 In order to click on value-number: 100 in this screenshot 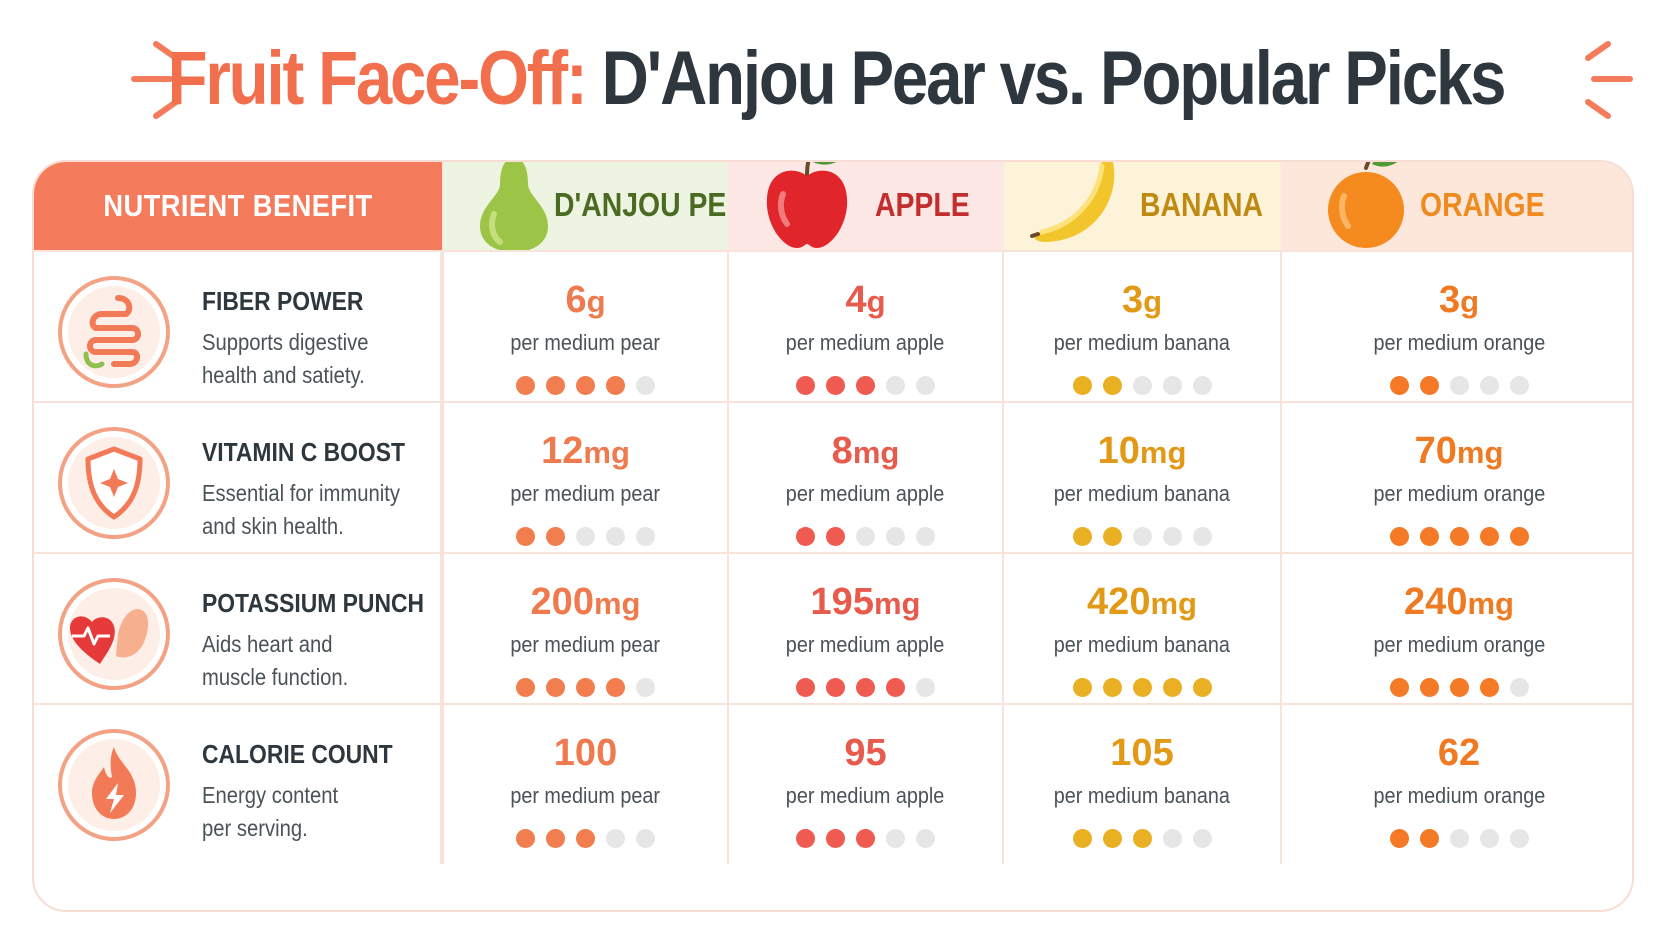, I will do `click(585, 753)`.